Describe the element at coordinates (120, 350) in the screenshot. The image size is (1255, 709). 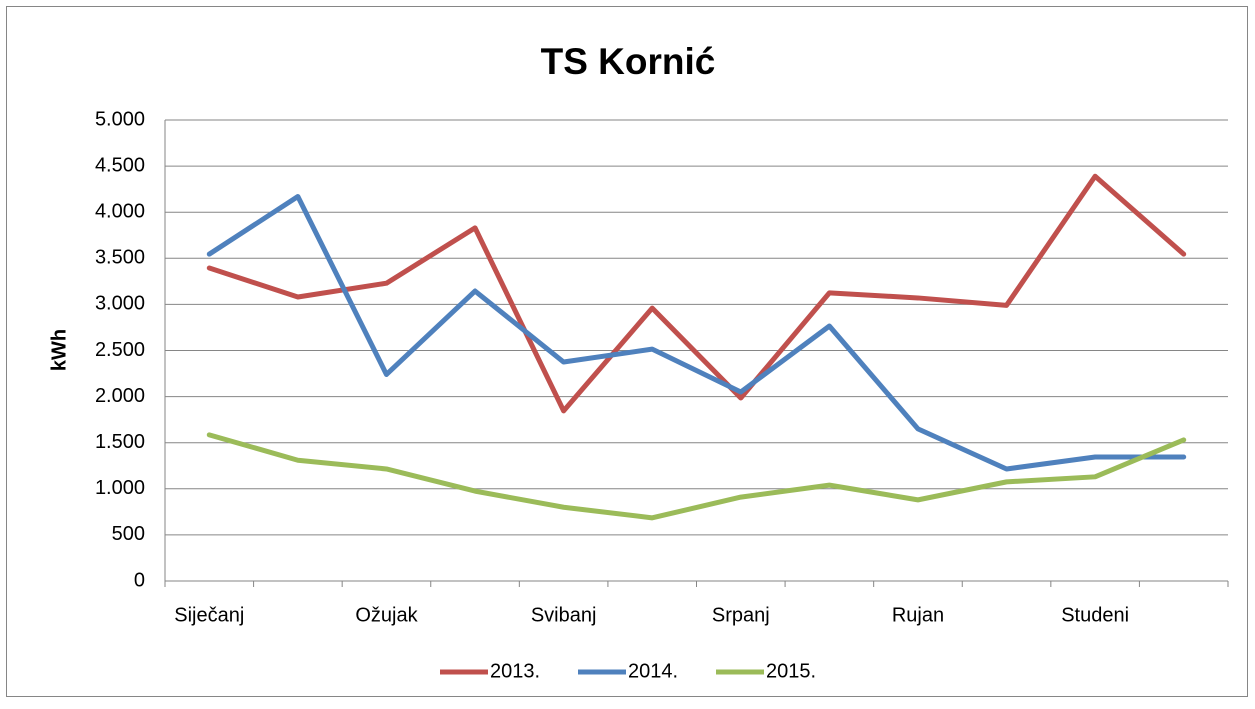
I see `y-tick-label: 2.500` at that location.